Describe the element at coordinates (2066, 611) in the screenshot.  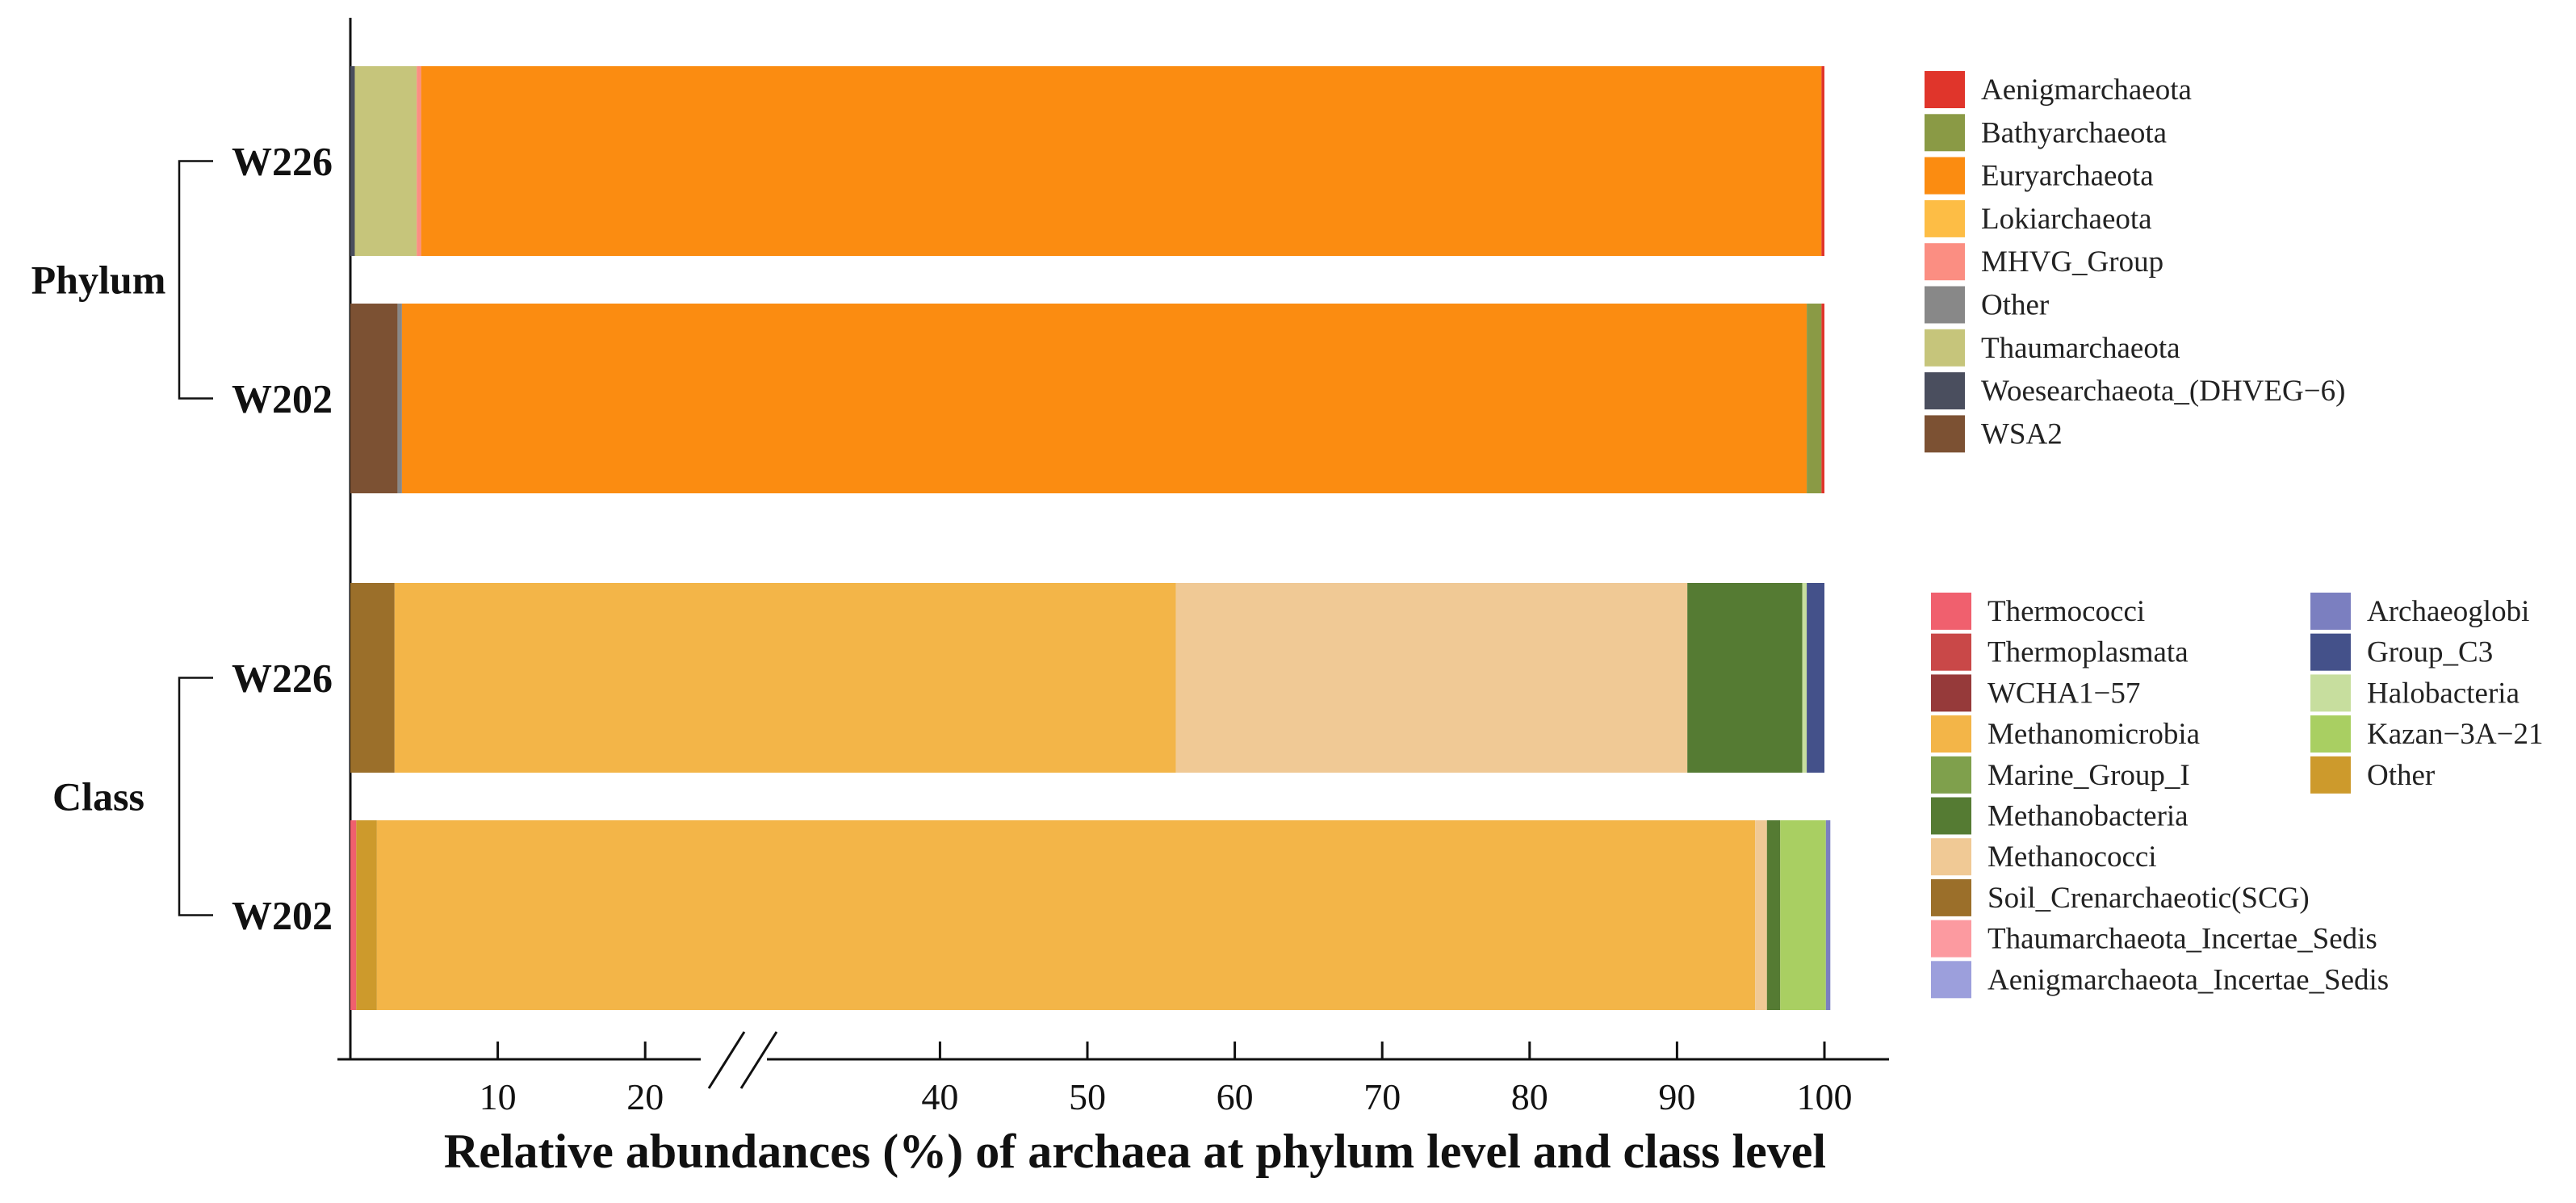
I see `legend-label: Thermococci` at that location.